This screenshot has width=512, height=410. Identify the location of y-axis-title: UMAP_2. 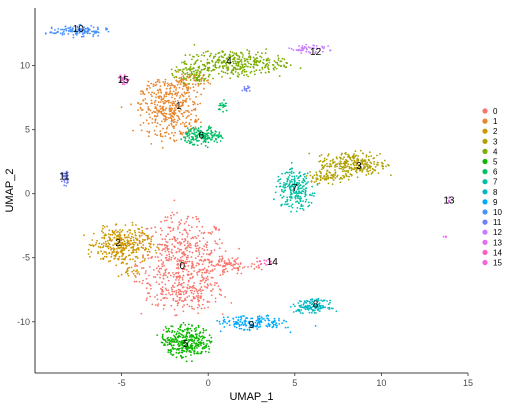
(10, 190).